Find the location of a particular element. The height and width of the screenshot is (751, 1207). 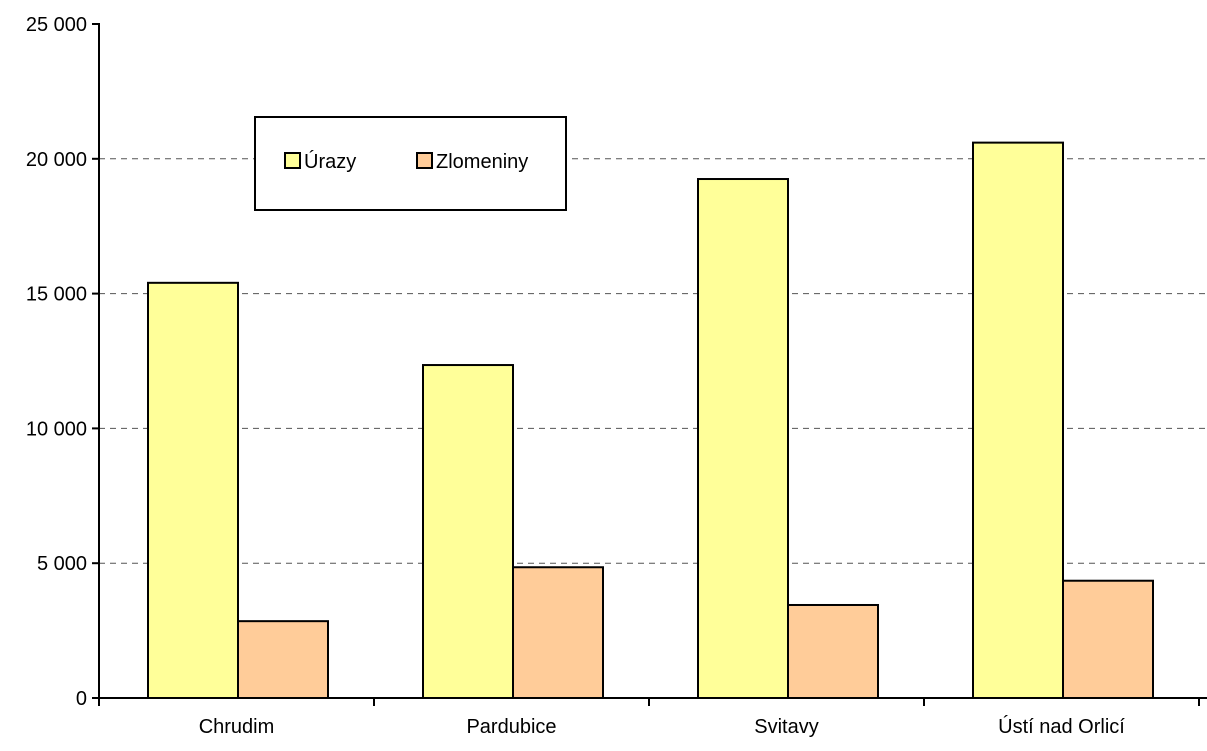

x-category-label: Pardubice is located at coordinates (511, 727).